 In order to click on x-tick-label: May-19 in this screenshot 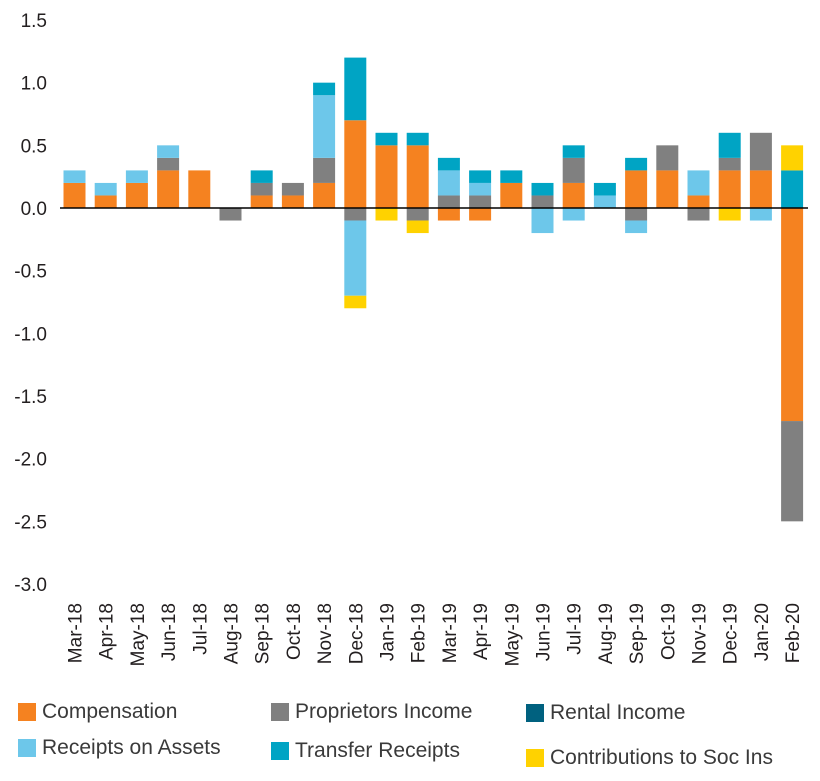, I will do `click(512, 634)`.